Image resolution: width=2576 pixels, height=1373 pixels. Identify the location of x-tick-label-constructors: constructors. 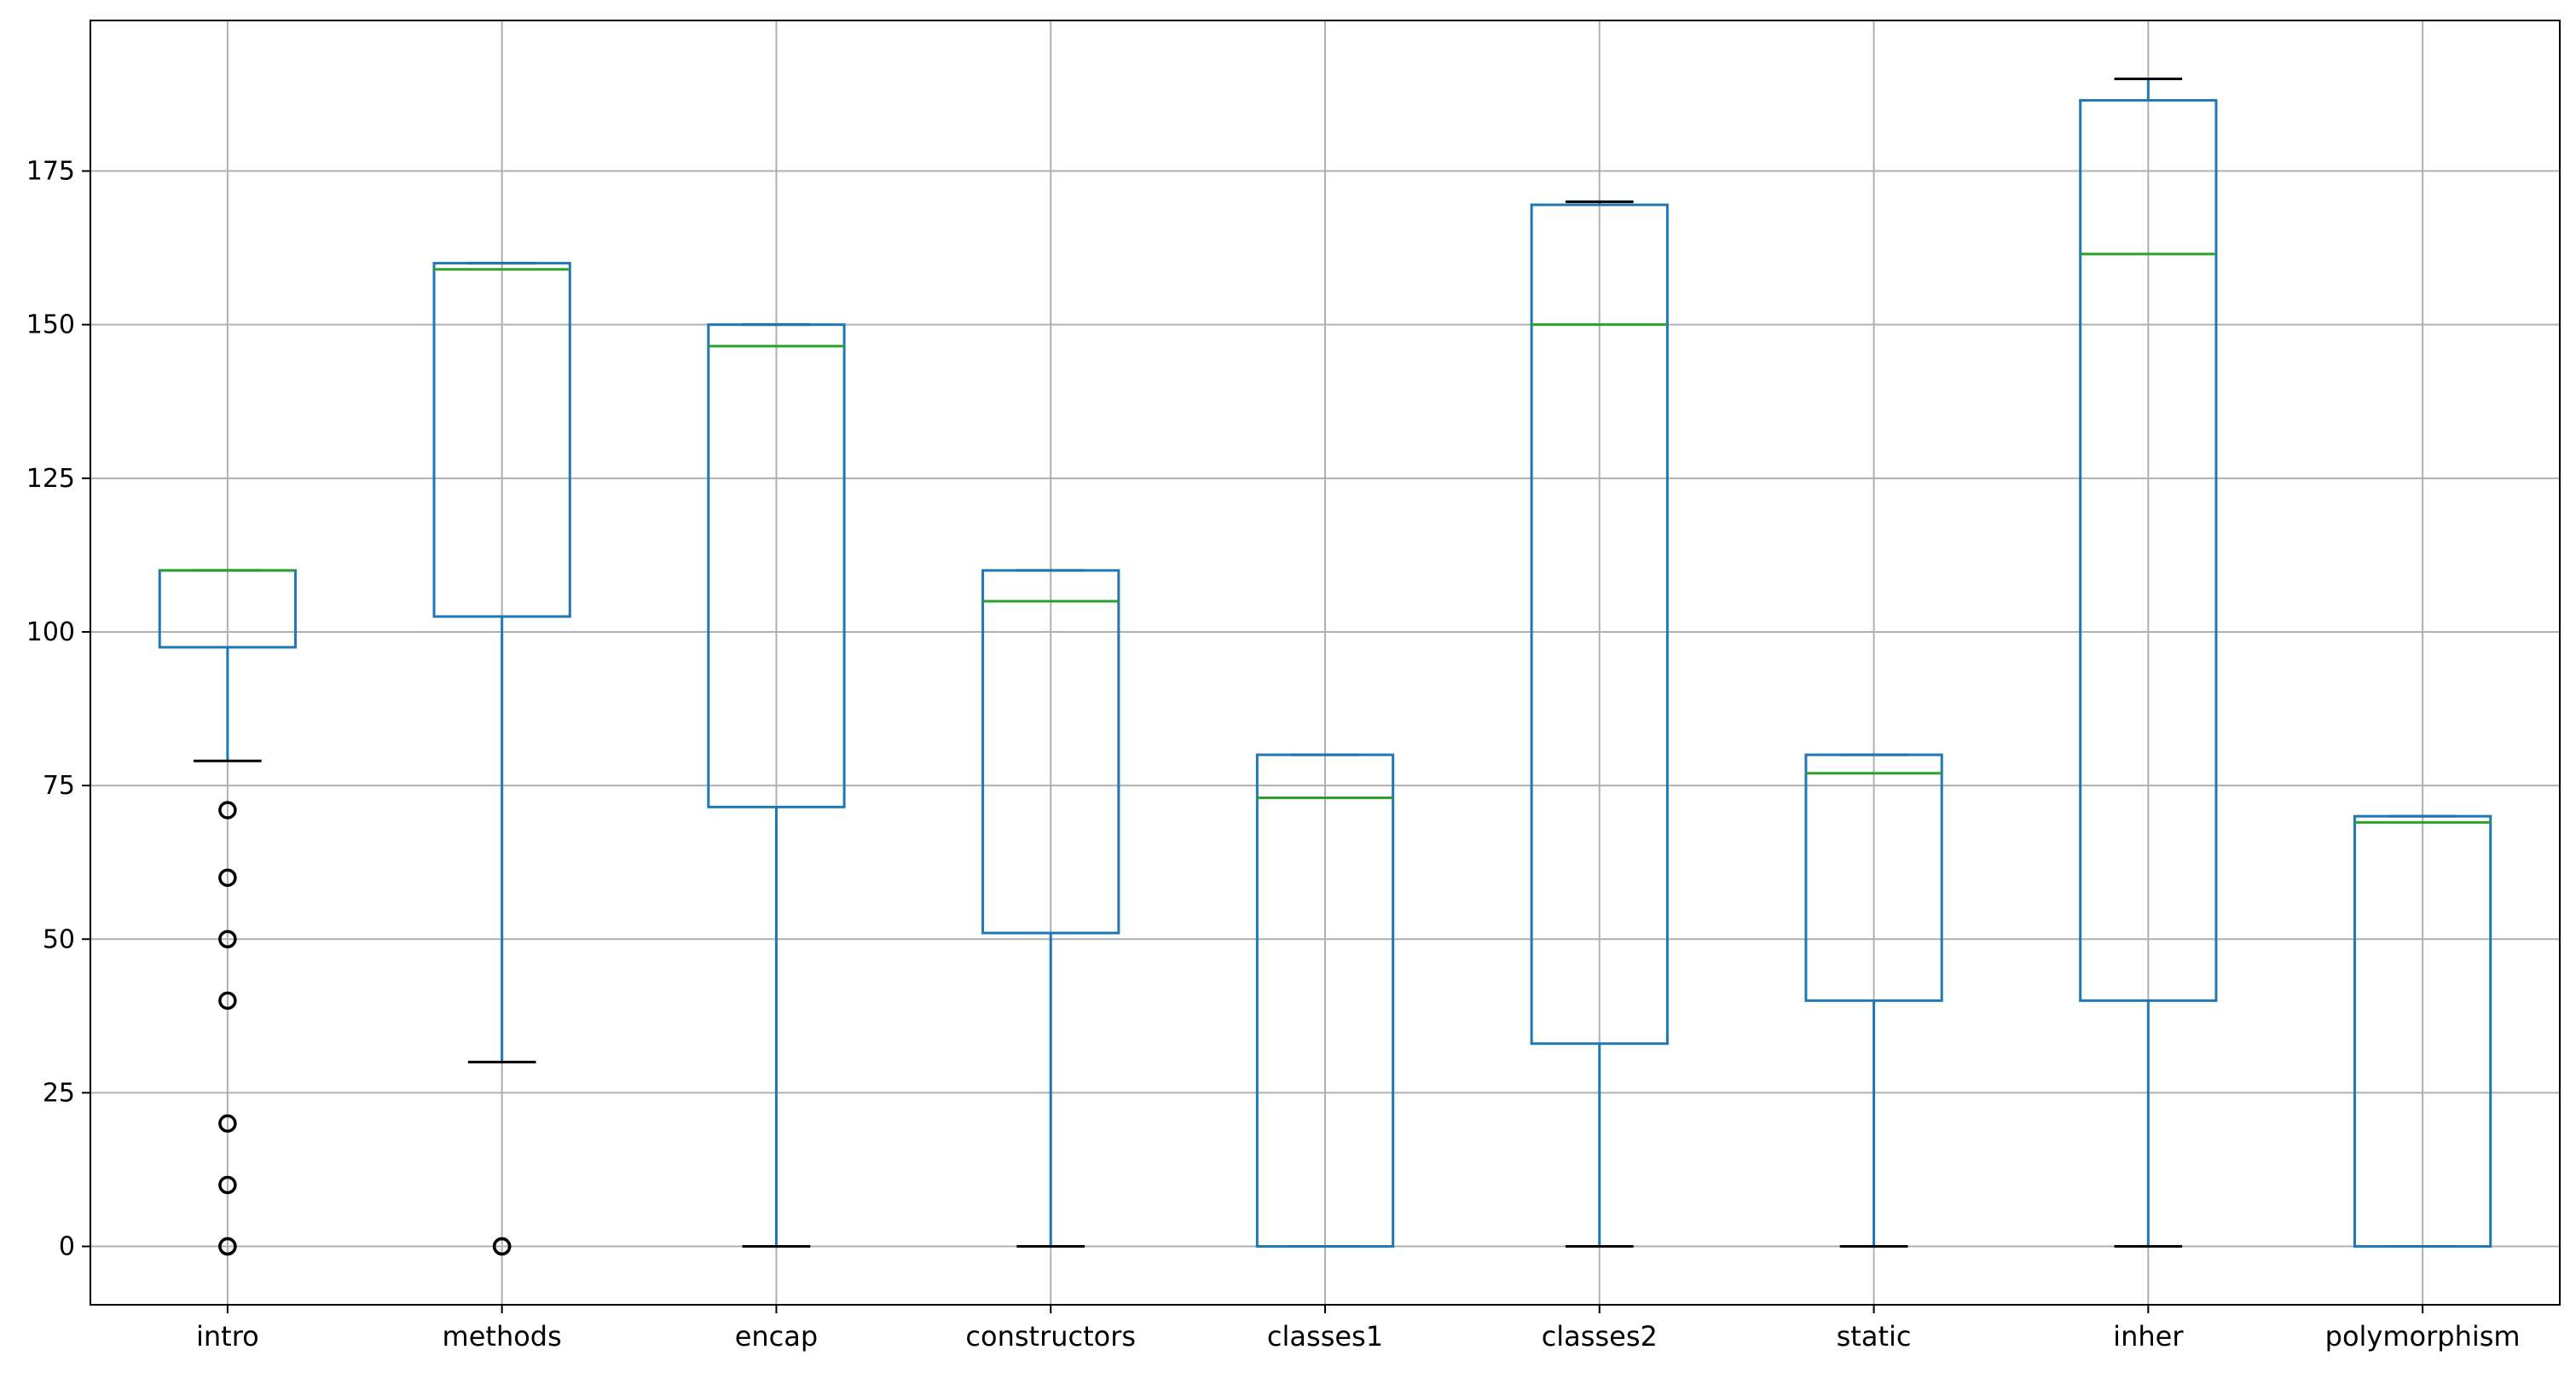
(1050, 1336).